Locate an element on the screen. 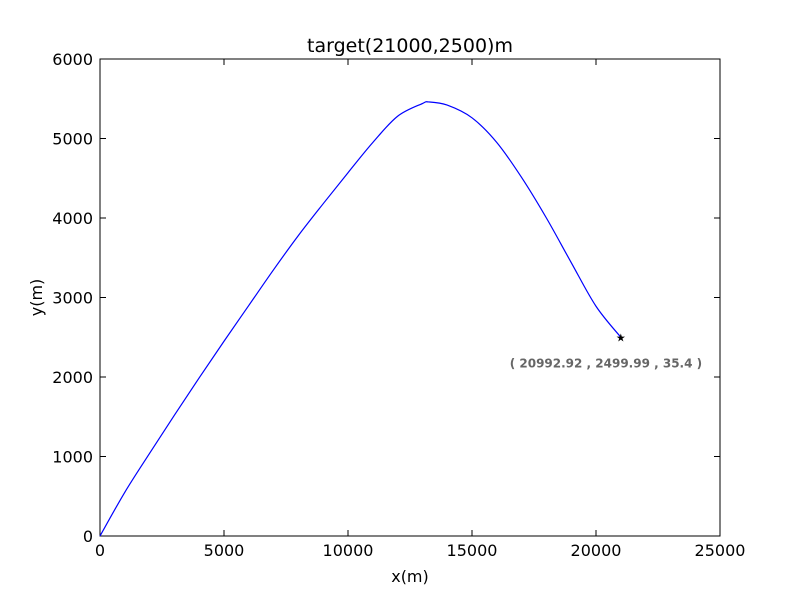 This screenshot has width=800, height=596. x-tick-label: 20000 is located at coordinates (596, 550).